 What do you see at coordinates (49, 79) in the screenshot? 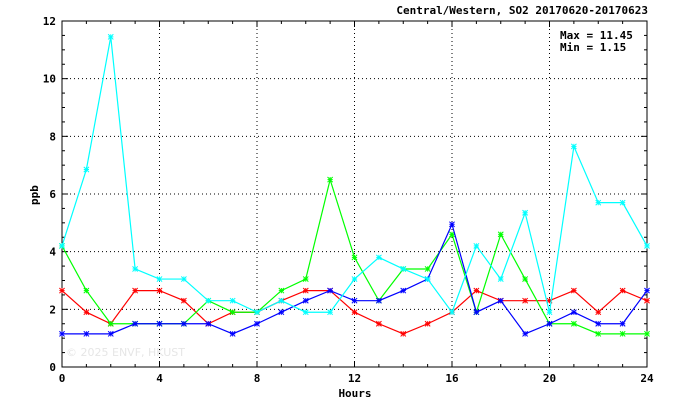
I see `y-tick-label: 10` at bounding box center [49, 79].